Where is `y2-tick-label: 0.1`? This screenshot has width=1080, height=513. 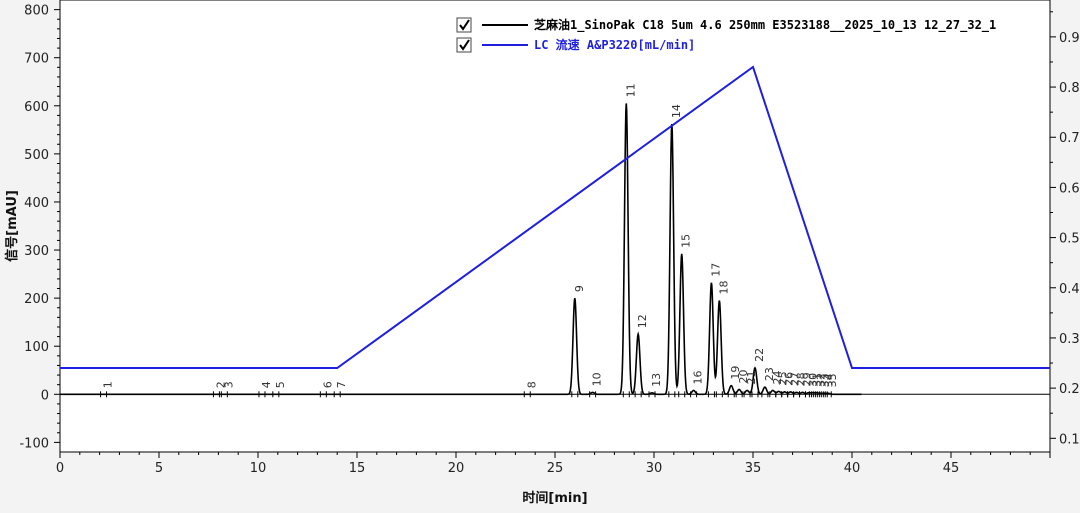
y2-tick-label: 0.1 is located at coordinates (1069, 439).